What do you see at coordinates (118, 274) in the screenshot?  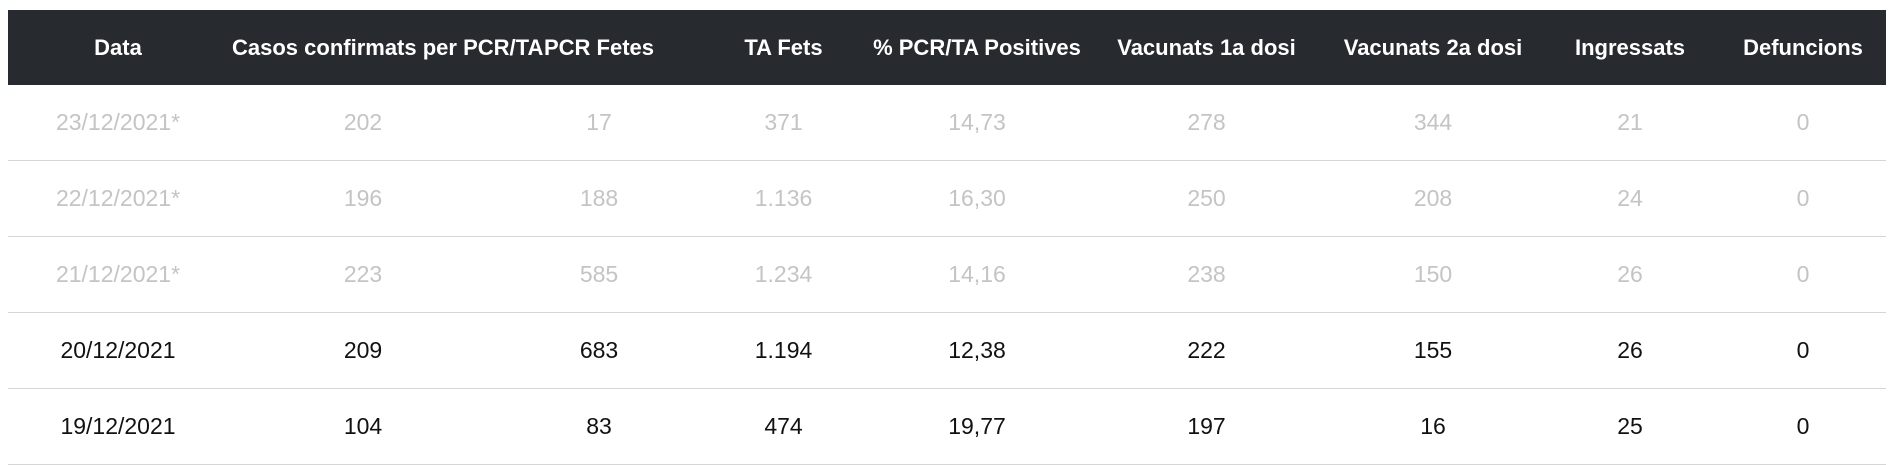 I see `table-cell: 21/12/2021*` at bounding box center [118, 274].